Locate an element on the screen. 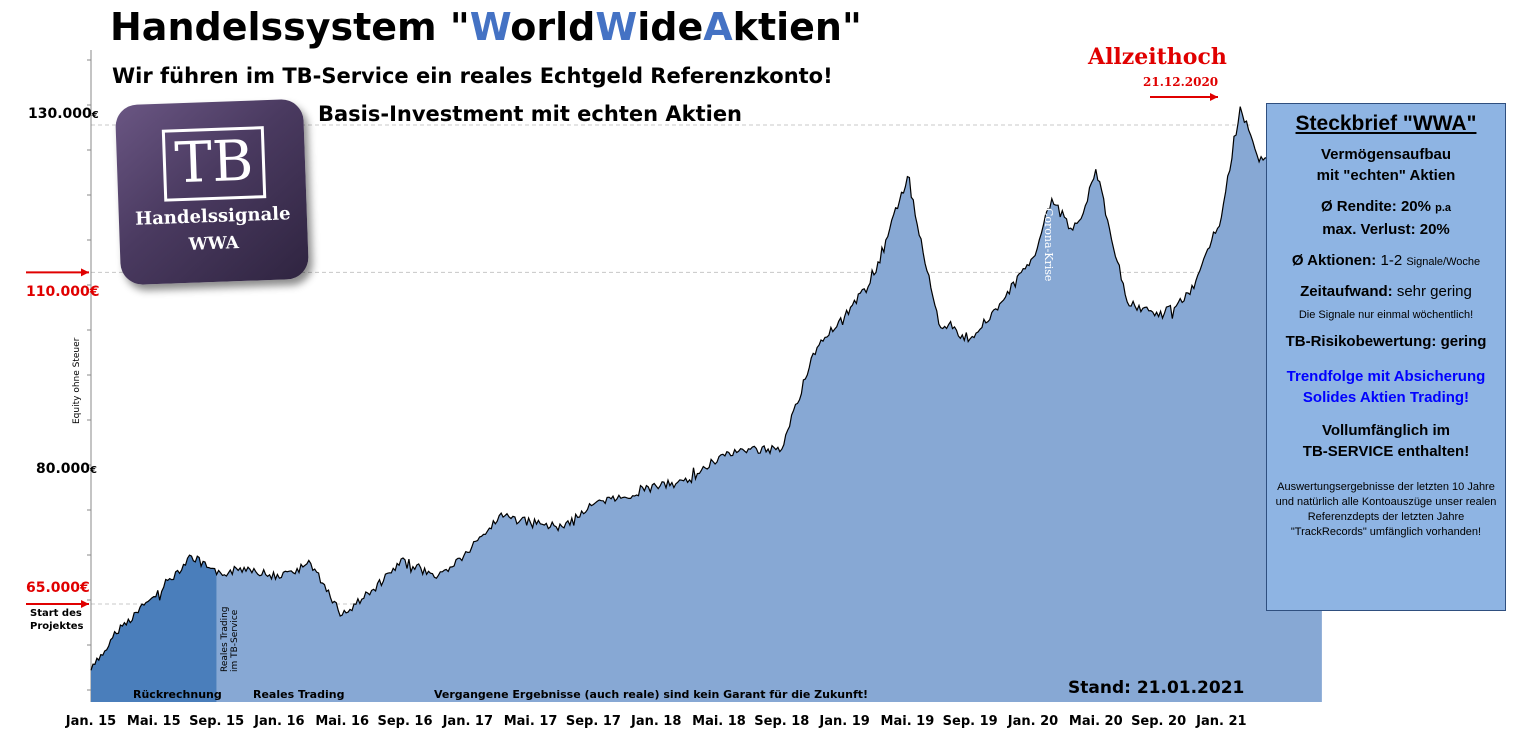  x-tick-label: Jan. 15 is located at coordinates (91, 721).